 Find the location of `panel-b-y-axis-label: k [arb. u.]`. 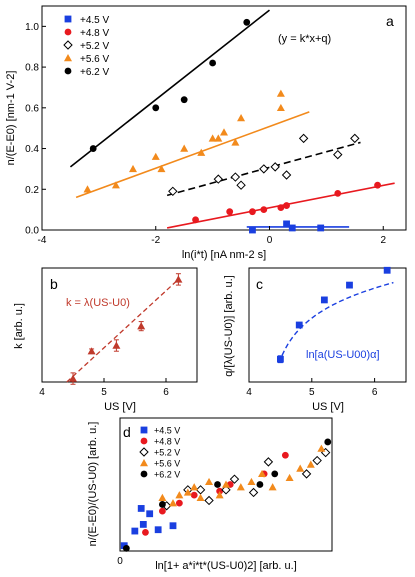

panel-b-y-axis-label: k [arb. u.] is located at coordinates (19, 326).